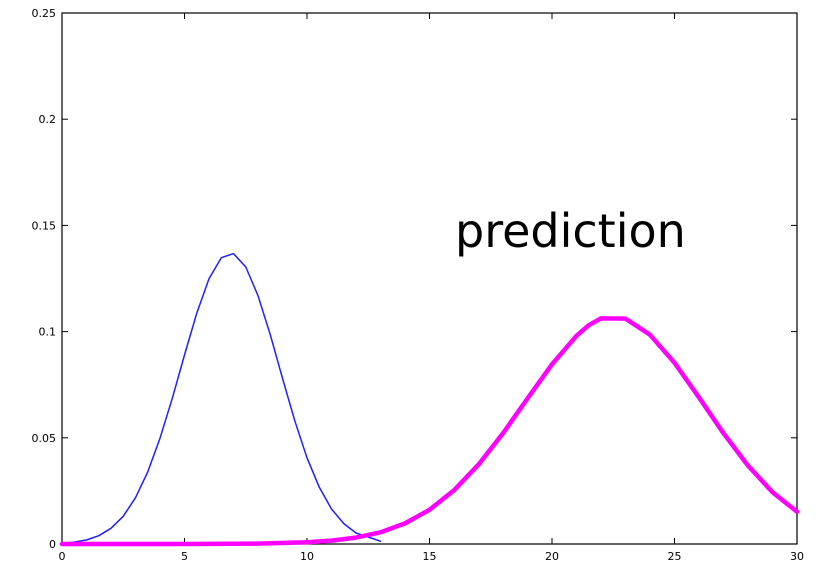  What do you see at coordinates (307, 556) in the screenshot?
I see `x-tick-label: 10` at bounding box center [307, 556].